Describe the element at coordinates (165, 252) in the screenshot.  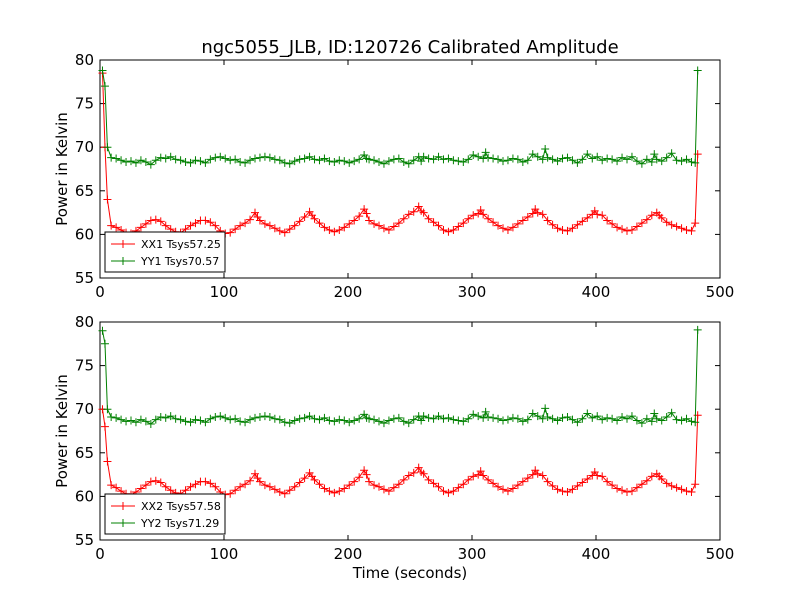
I see `legend-frame` at that location.